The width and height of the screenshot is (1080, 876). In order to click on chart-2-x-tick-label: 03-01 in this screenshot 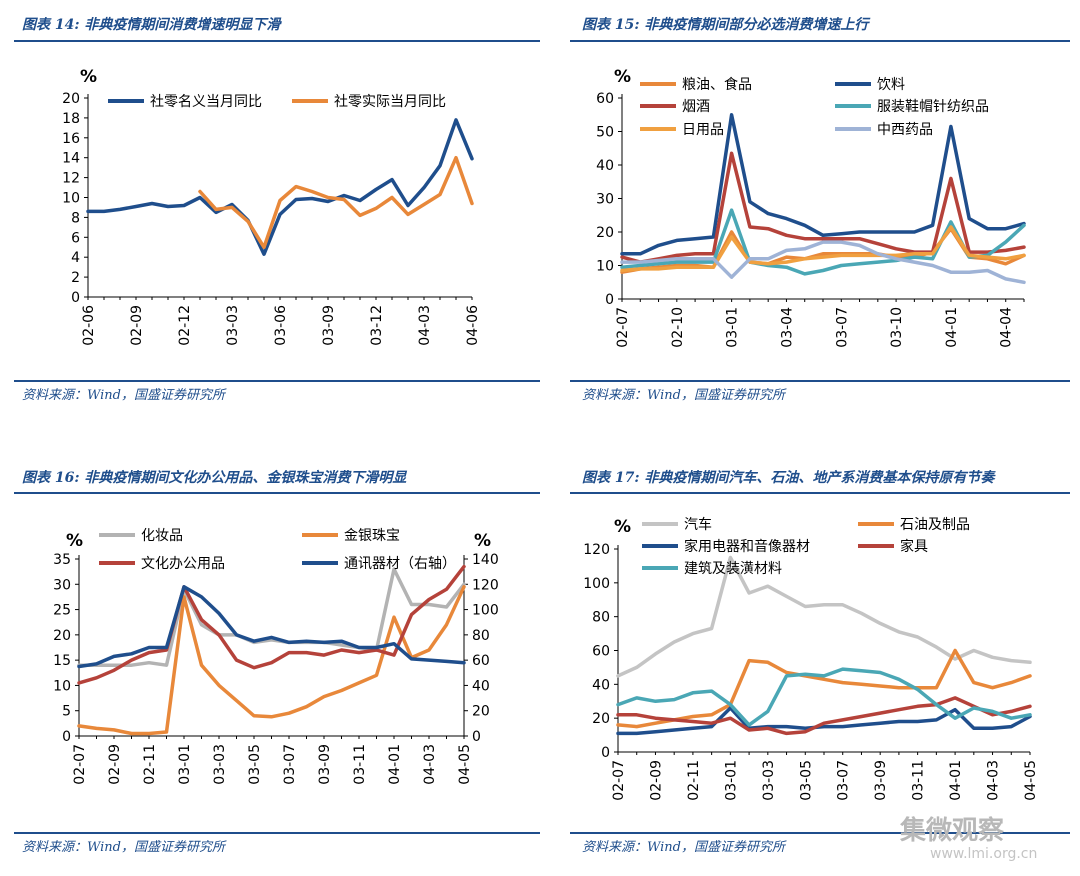, I will do `click(185, 764)`.